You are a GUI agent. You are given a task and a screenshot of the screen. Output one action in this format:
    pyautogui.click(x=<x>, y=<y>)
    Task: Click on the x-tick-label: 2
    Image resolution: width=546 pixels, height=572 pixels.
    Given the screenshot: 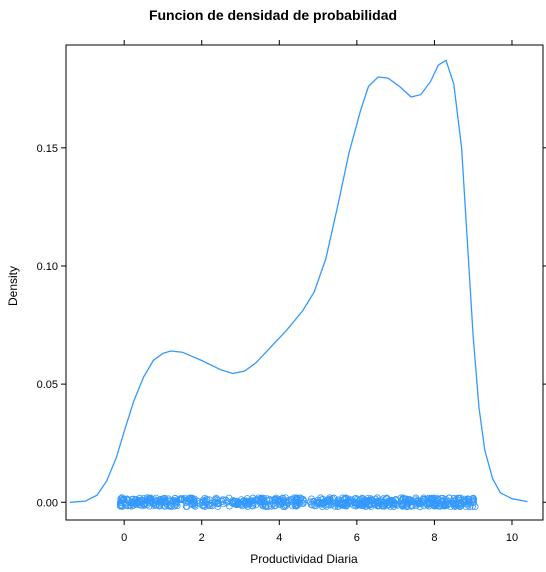 What is the action you would take?
    pyautogui.click(x=202, y=538)
    